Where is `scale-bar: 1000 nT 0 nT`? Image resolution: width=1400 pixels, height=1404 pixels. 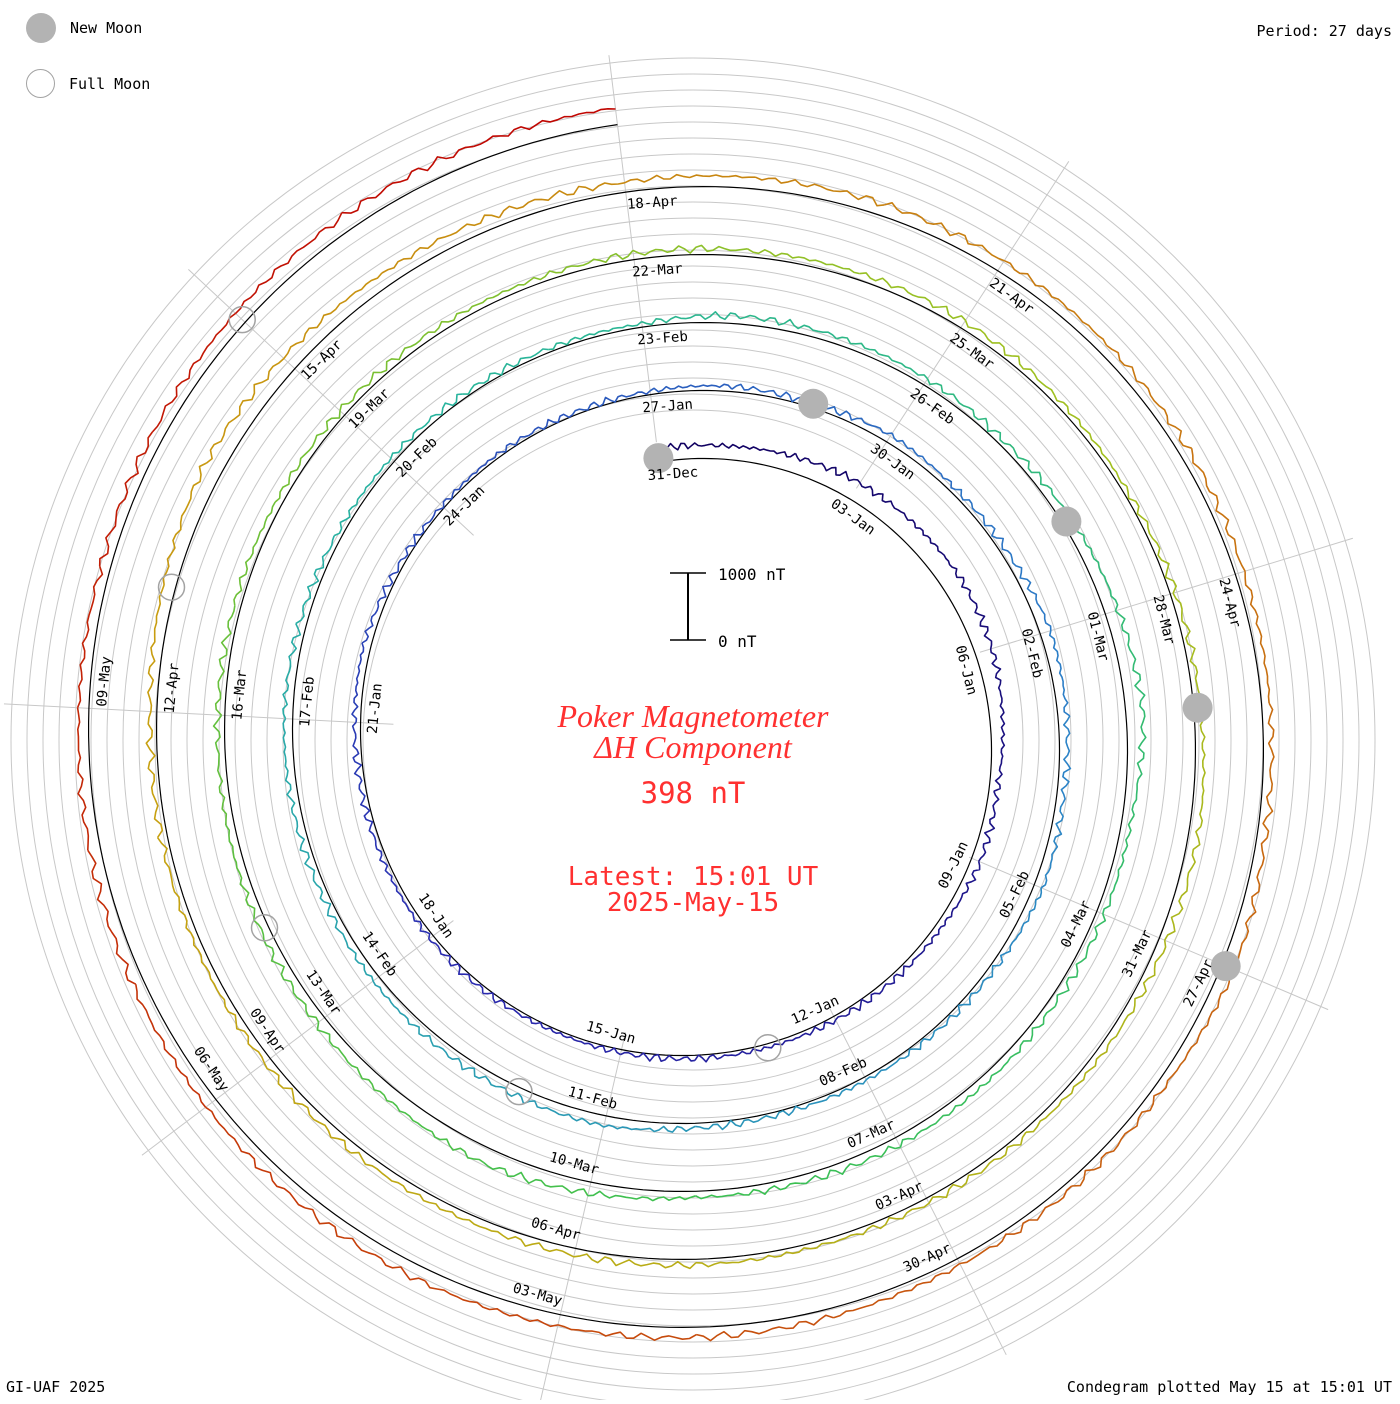
scale-bar: 1000 nT 0 nT is located at coordinates (728, 608).